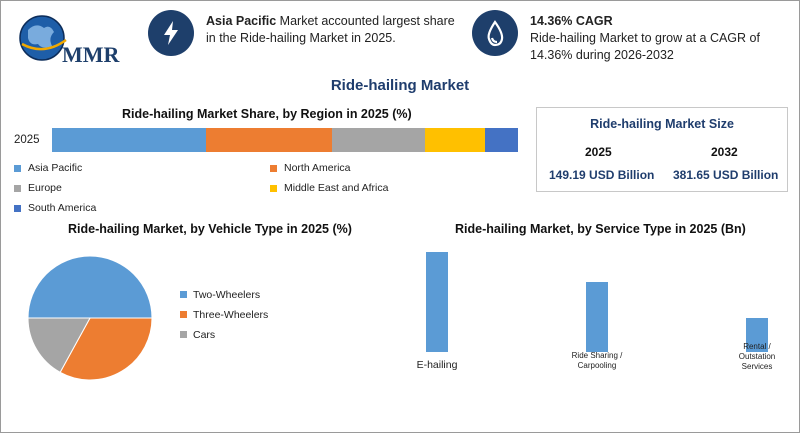 This screenshot has height=433, width=800. Describe the element at coordinates (241, 21) in the screenshot. I see `highlight-region-bold: Asia Pacific` at that location.